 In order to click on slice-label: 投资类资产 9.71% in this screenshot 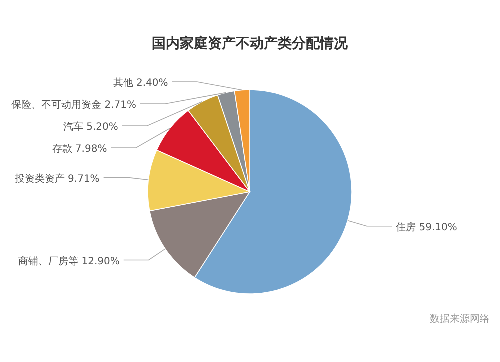, I will do `click(57, 178)`.